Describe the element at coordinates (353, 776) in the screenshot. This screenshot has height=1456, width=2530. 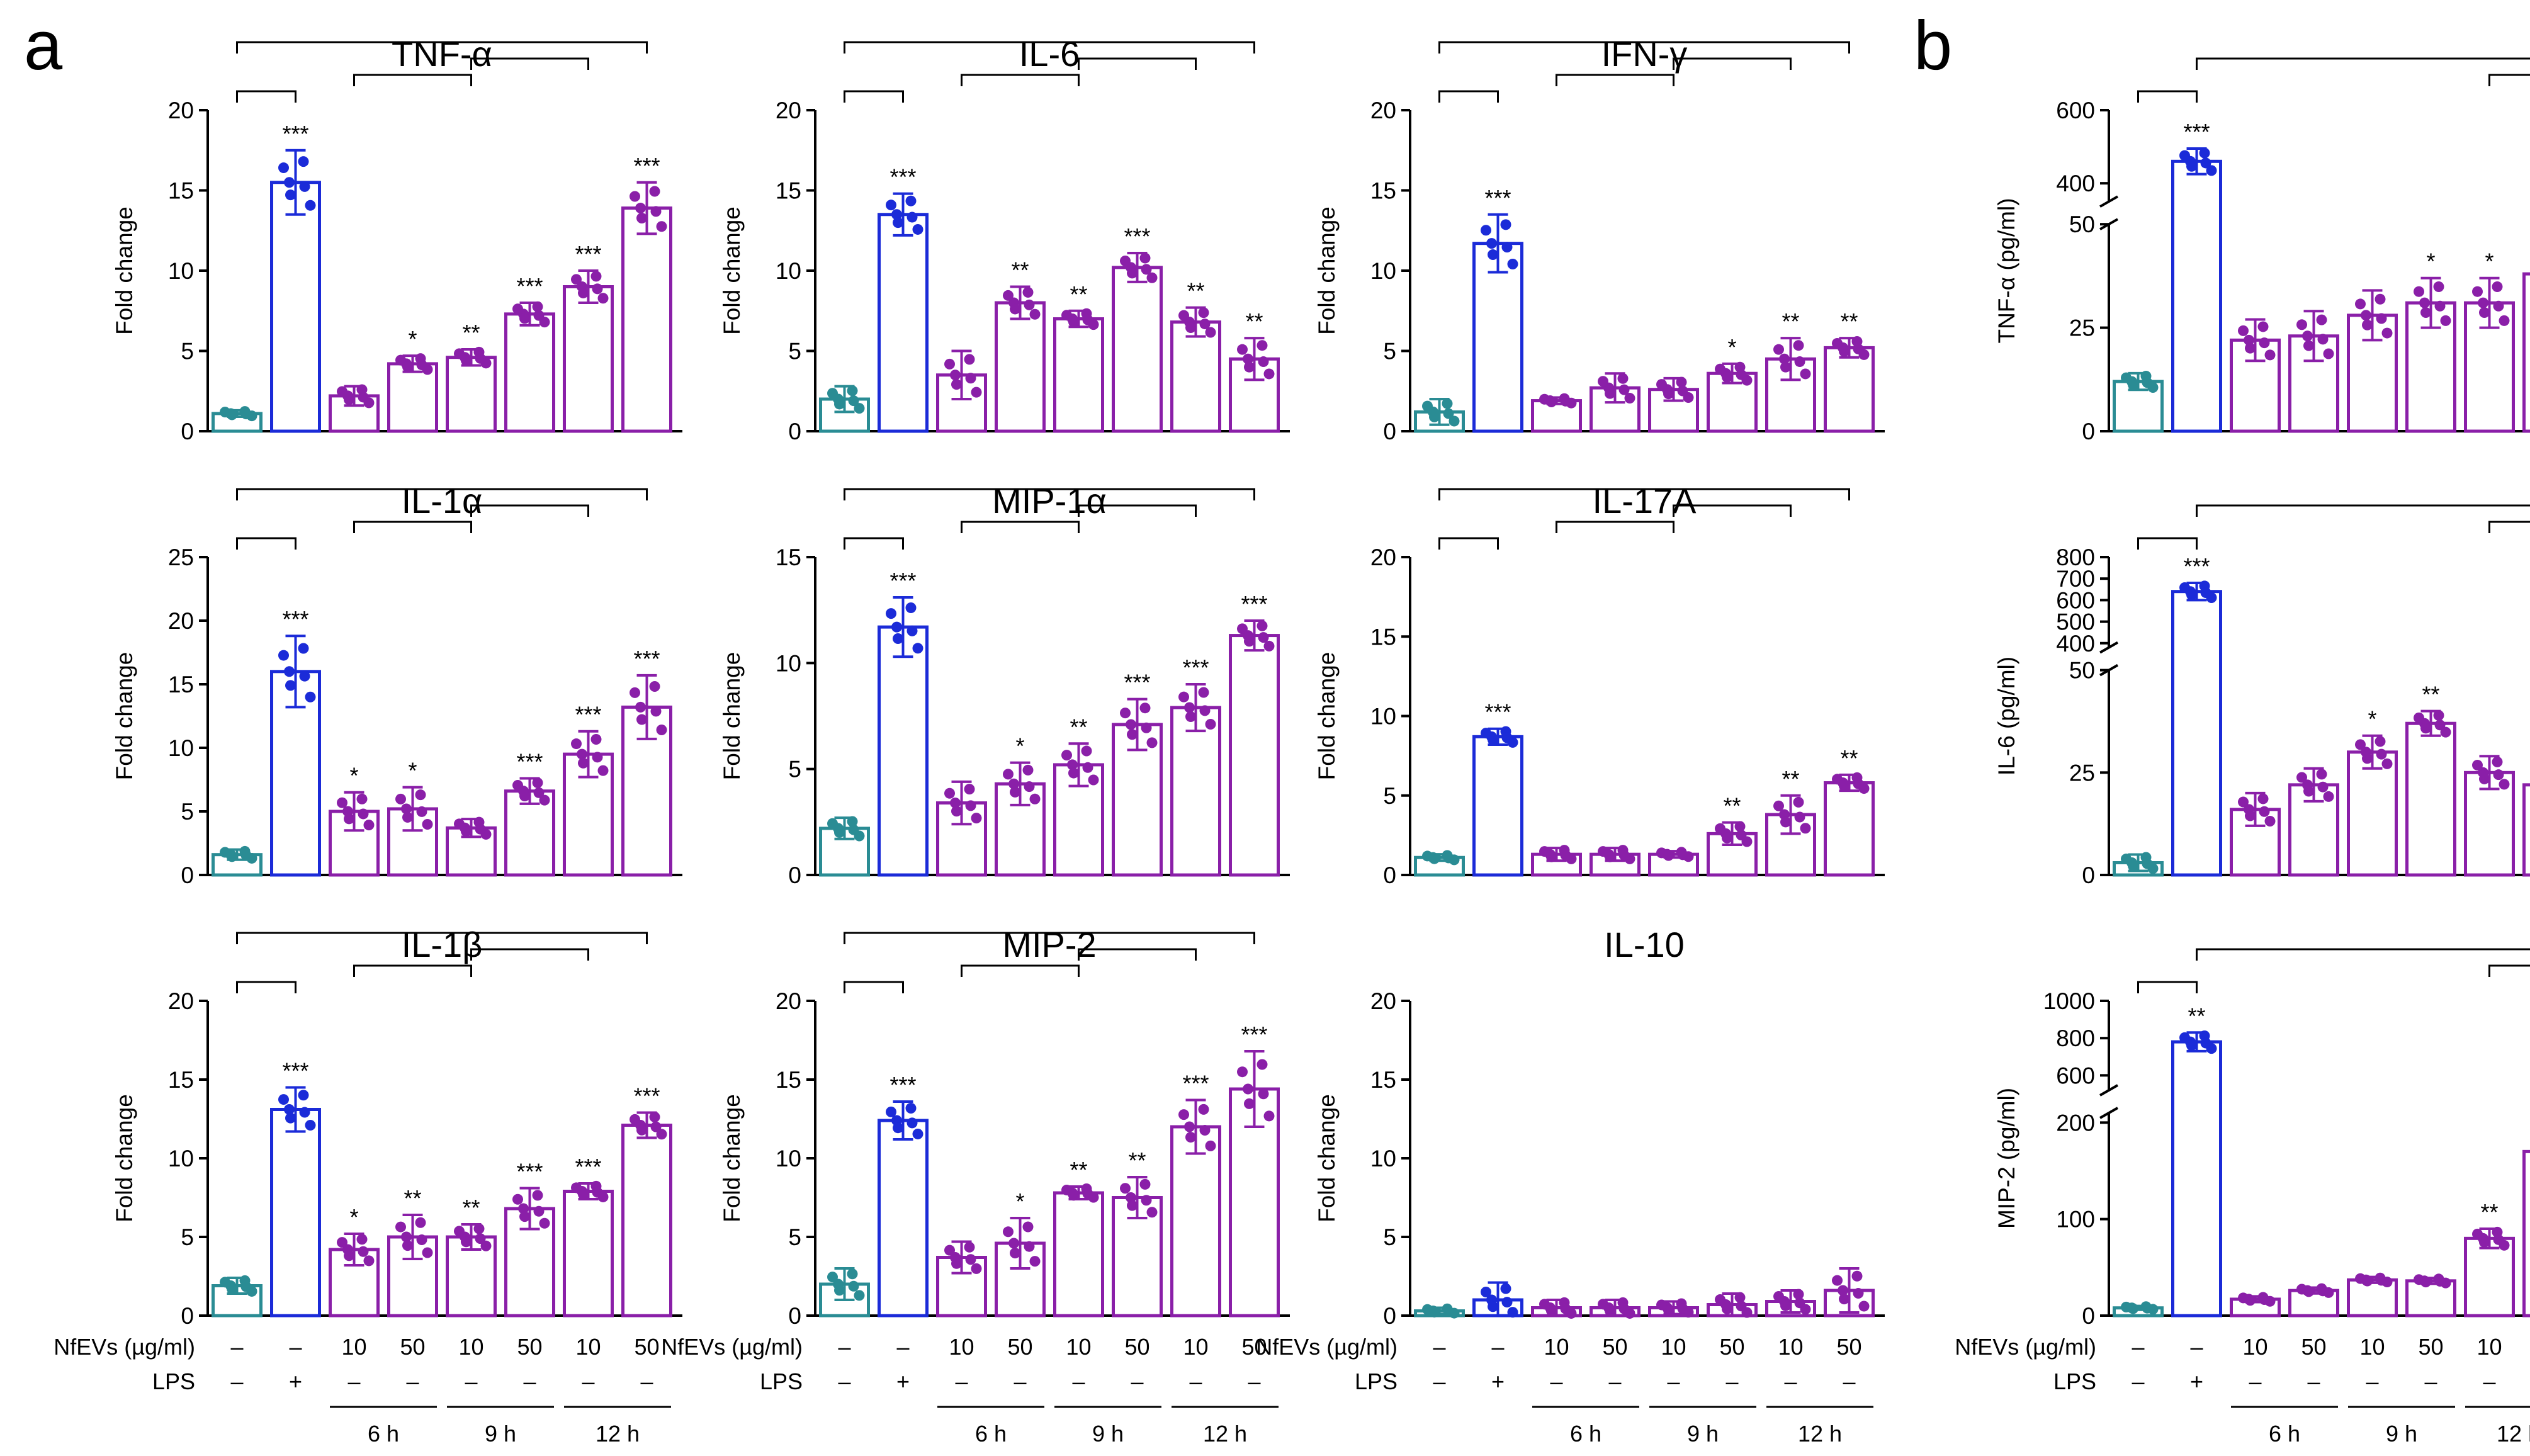
I see `significance-il1a-2: *` at that location.